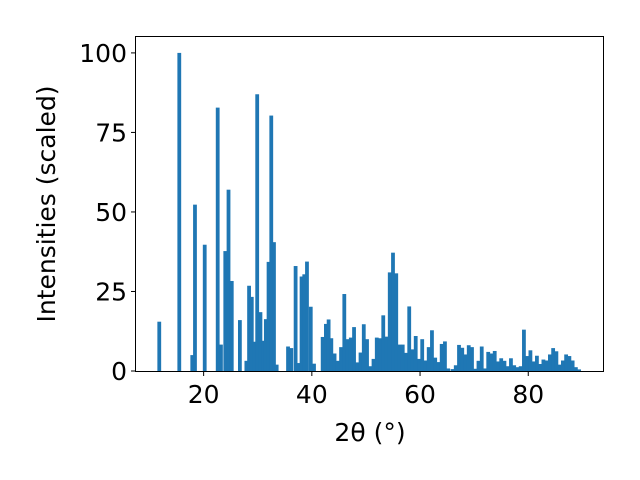  What do you see at coordinates (111, 291) in the screenshot?
I see `y-tick-label: 25` at bounding box center [111, 291].